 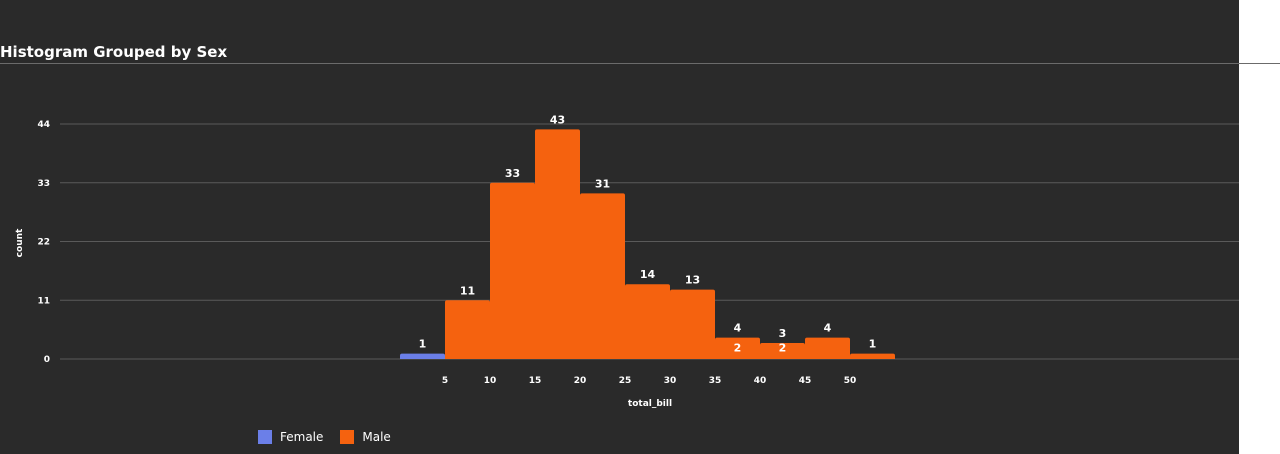 What do you see at coordinates (512, 173) in the screenshot?
I see `data-label: 33` at bounding box center [512, 173].